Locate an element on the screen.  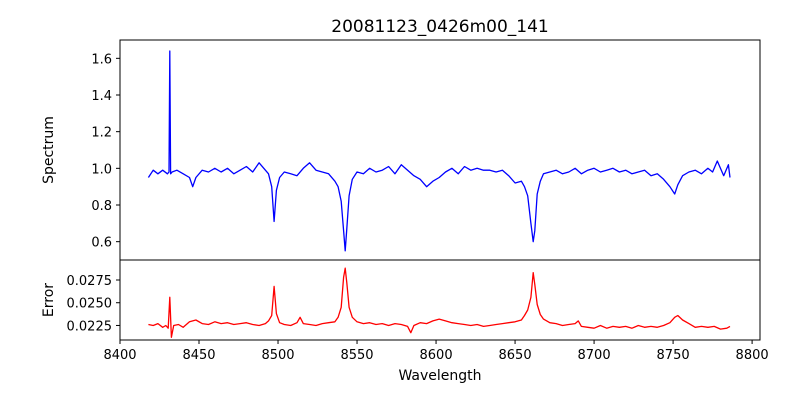
spectrum-y-tick-label: 1.4 is located at coordinates (101, 96).